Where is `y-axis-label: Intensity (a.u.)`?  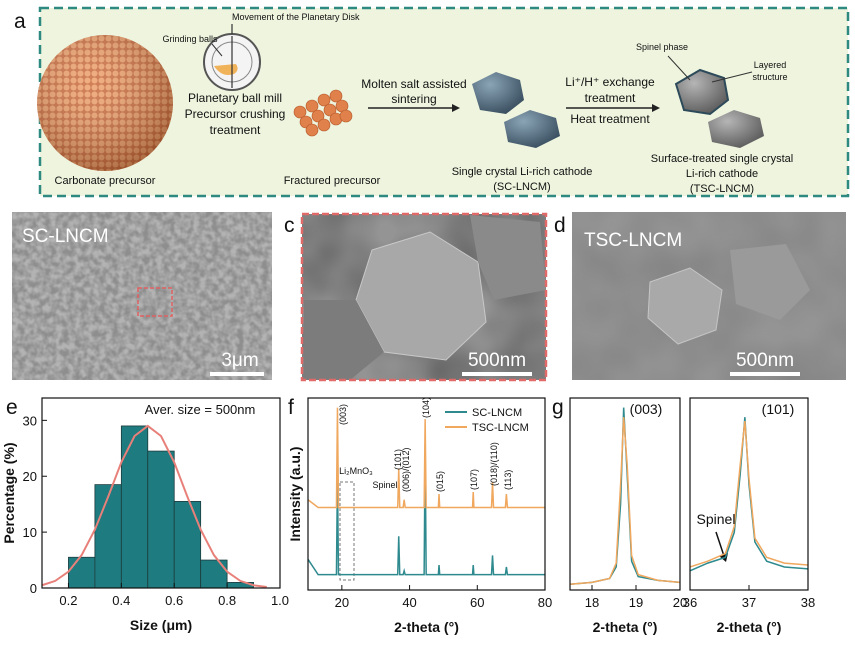 y-axis-label: Intensity (a.u.) is located at coordinates (295, 494).